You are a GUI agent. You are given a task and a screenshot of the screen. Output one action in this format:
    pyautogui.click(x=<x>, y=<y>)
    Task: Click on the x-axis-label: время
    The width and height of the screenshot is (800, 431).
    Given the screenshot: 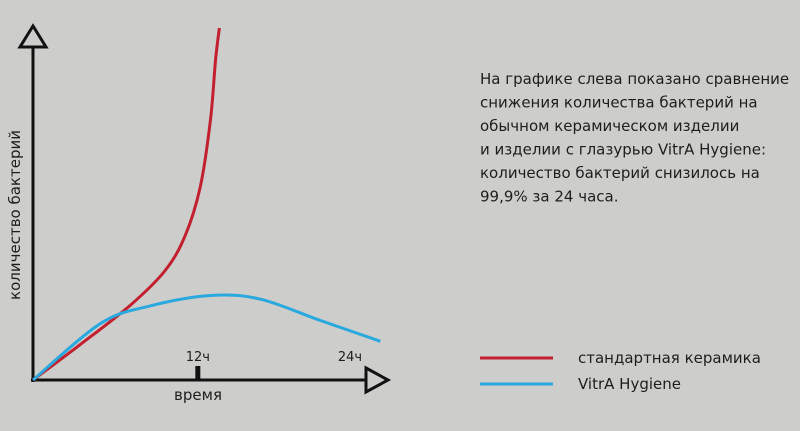 What is the action you would take?
    pyautogui.click(x=198, y=395)
    